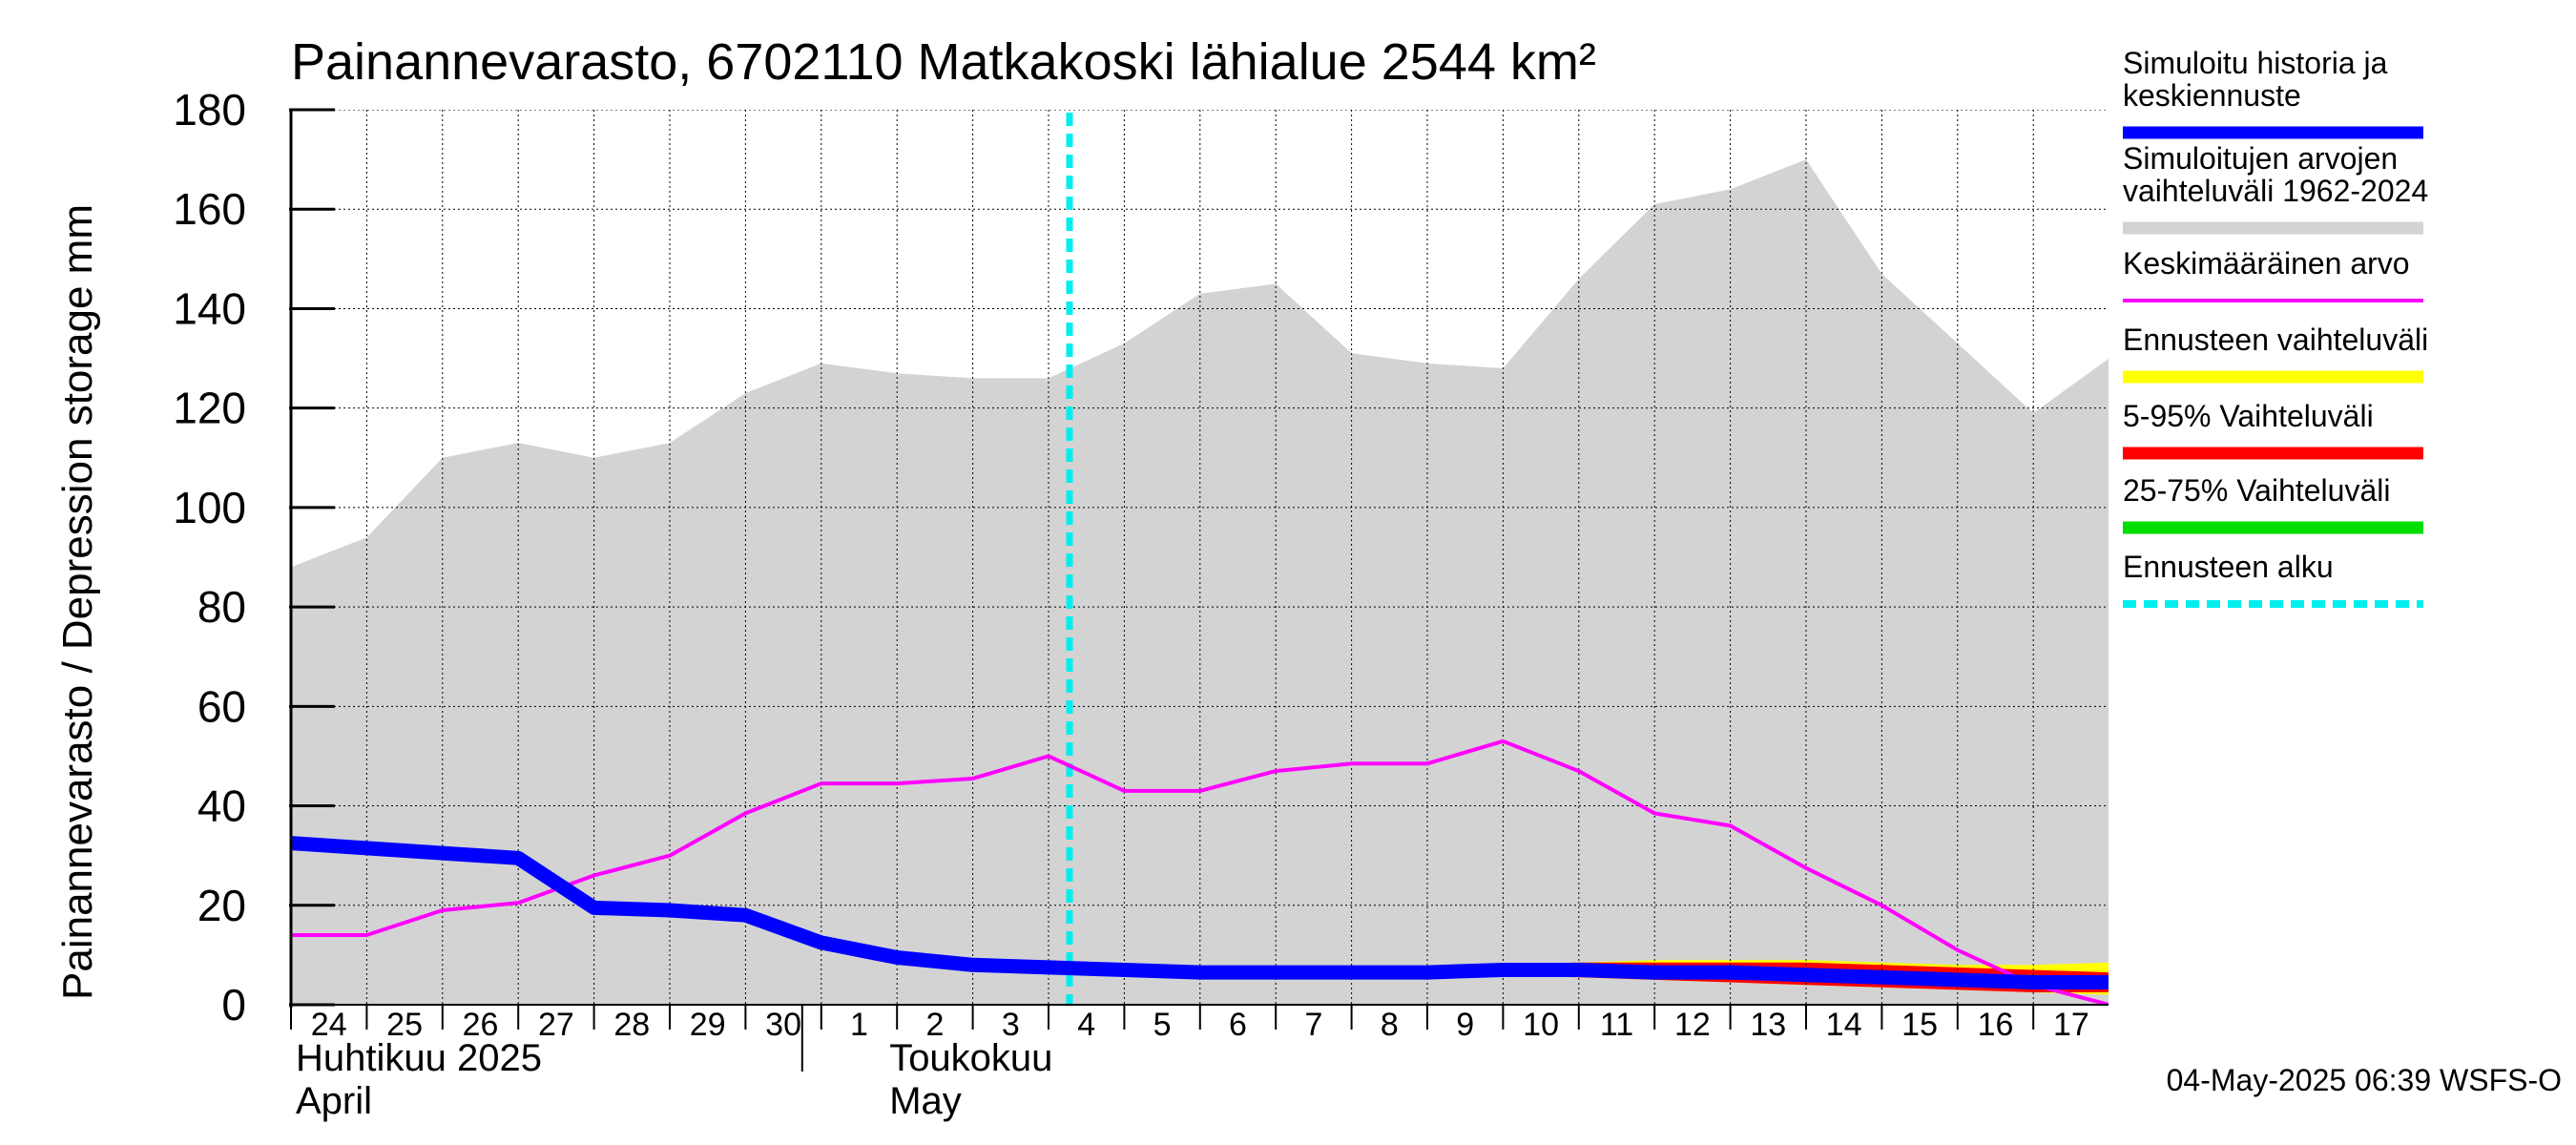  What do you see at coordinates (2266, 263) in the screenshot?
I see `legend-label-keskim-r-inen-arvo-line-0: Keskimääräinen arvo` at bounding box center [2266, 263].